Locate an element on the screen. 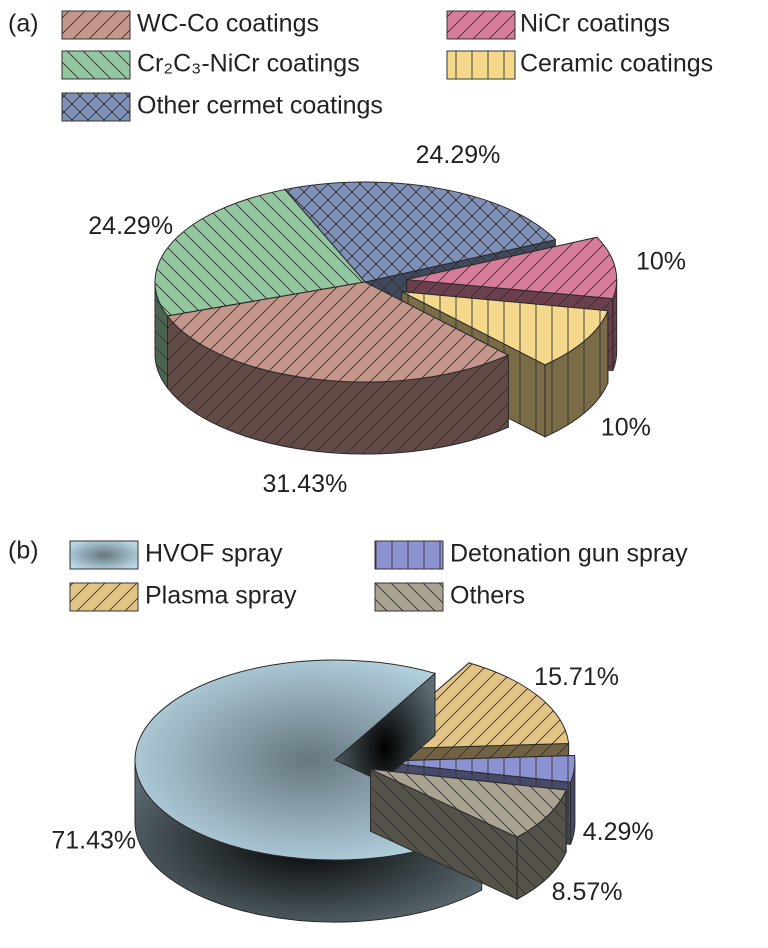  legend-label: Others is located at coordinates (487, 596).